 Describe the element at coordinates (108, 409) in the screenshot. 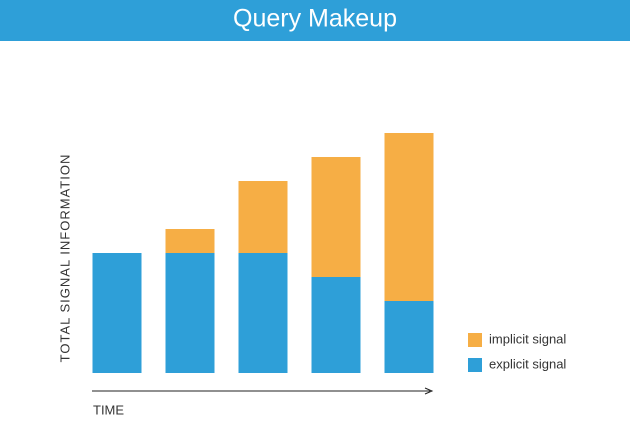

I see `x-axis-label: TIME` at that location.